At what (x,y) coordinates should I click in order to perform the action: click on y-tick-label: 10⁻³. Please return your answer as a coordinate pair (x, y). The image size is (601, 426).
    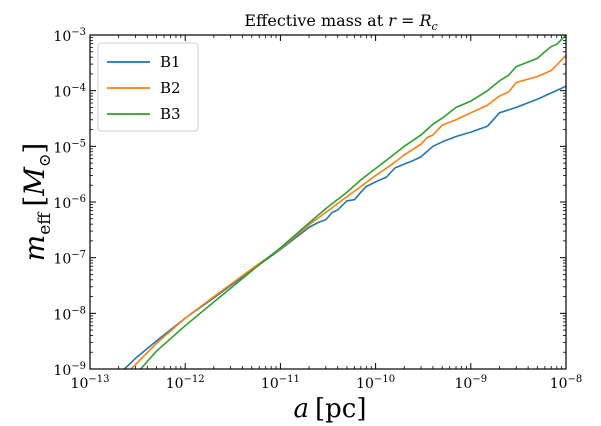
    Looking at the image, I should click on (69, 36).